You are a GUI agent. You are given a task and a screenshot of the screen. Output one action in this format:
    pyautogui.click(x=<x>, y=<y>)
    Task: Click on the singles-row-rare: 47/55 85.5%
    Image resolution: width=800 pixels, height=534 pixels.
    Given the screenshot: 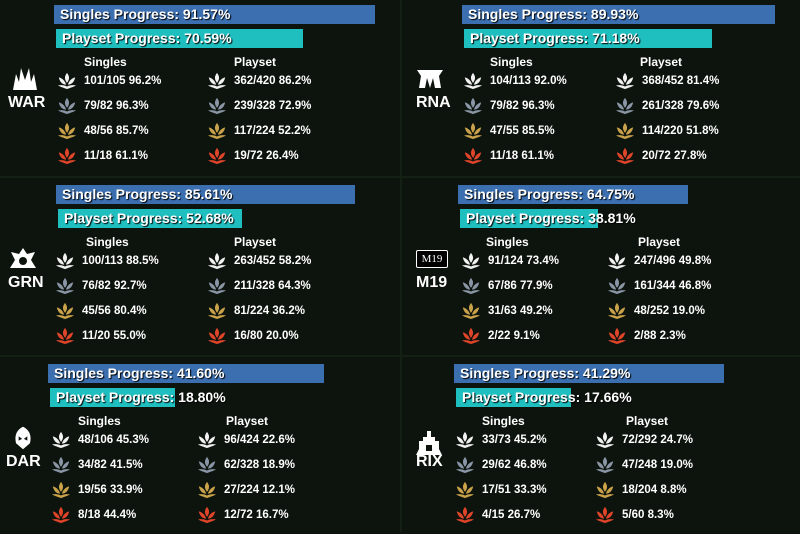 What is the action you would take?
    pyautogui.click(x=508, y=131)
    